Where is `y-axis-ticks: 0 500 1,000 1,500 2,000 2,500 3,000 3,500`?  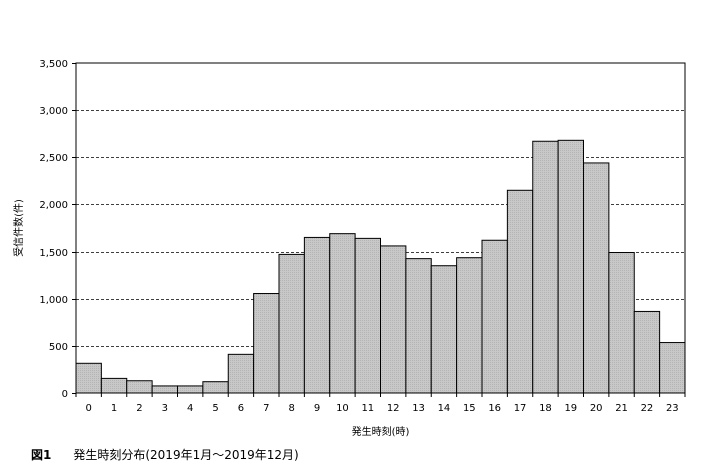 y-axis-ticks: 0 500 1,000 1,500 2,000 2,500 3,000 3,500 is located at coordinates (57, 229).